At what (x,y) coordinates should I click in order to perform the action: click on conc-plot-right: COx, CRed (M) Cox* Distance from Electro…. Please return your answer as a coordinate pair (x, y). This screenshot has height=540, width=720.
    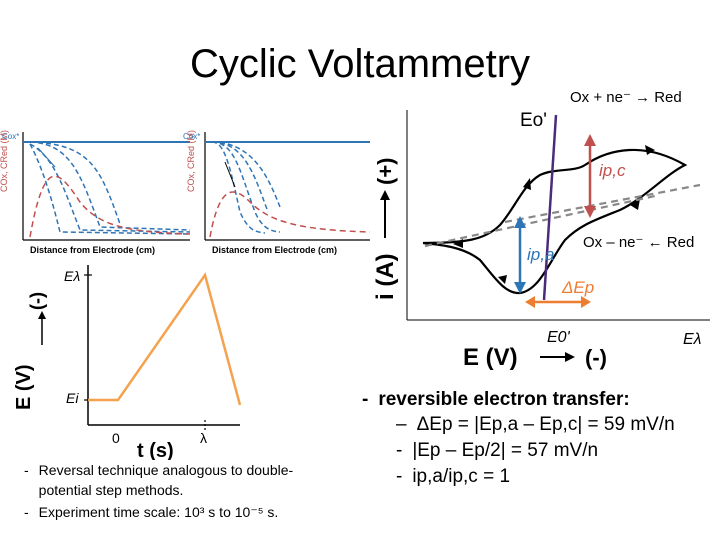
    Looking at the image, I should click on (277, 192).